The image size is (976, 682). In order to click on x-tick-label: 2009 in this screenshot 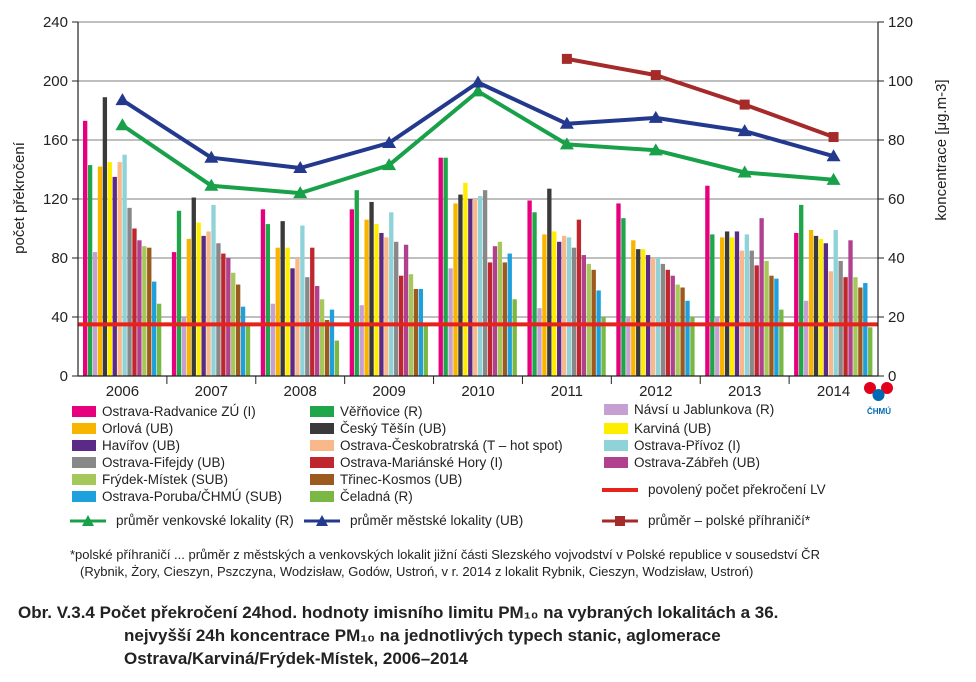, I will do `click(388, 391)`.